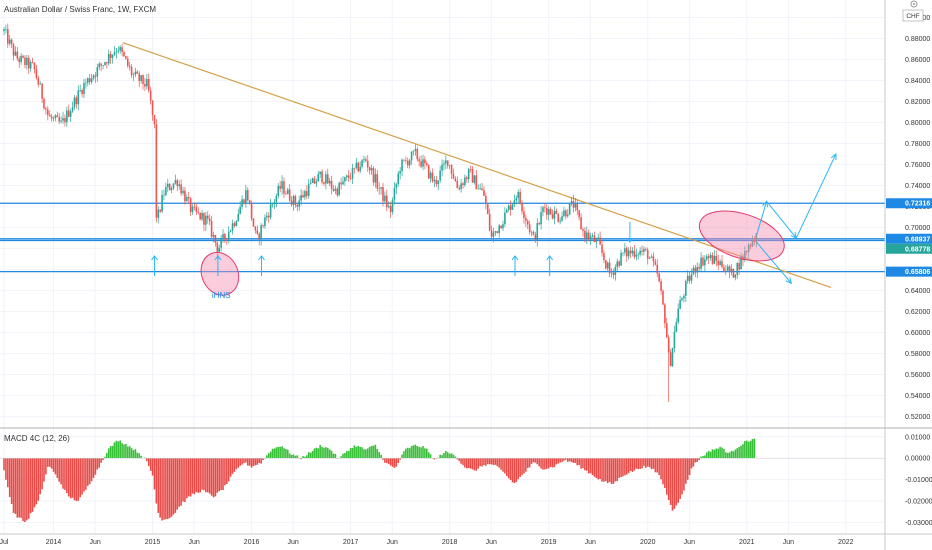 This screenshot has height=550, width=932. I want to click on time-tick-label: 2020, so click(648, 542).